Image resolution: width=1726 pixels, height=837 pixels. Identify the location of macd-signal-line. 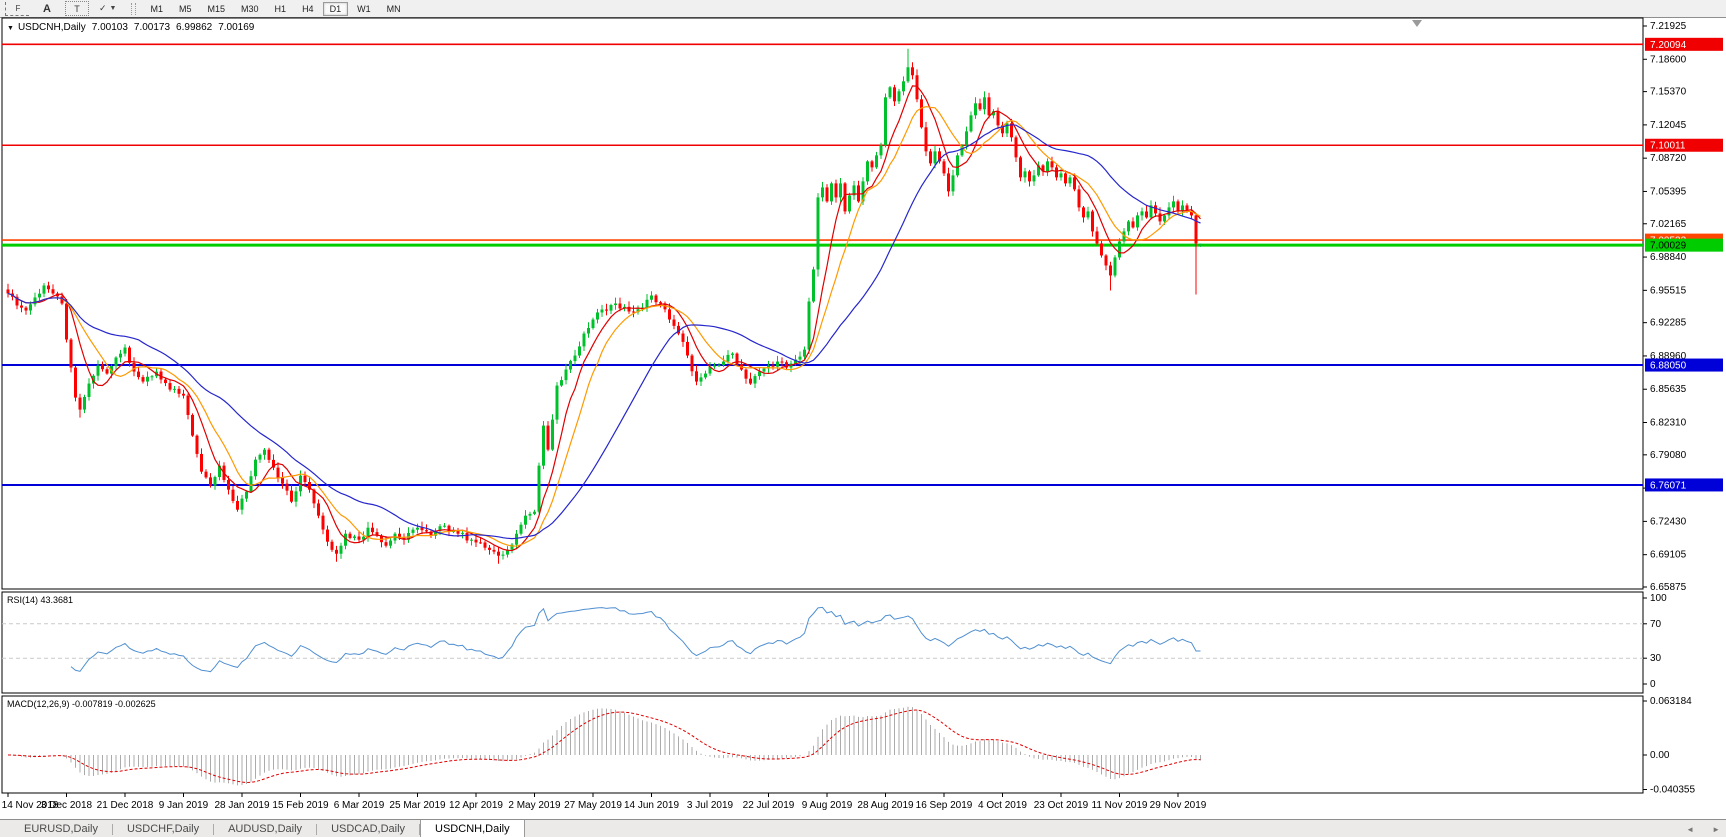
(604, 746).